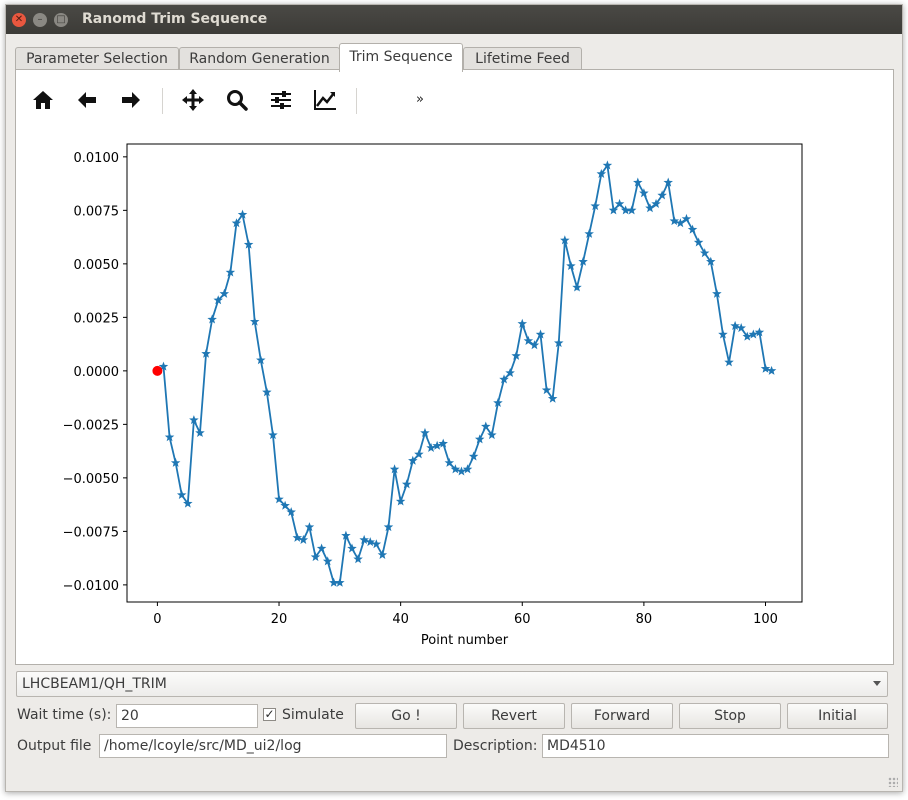  I want to click on x-axis-label: Point number, so click(465, 640).